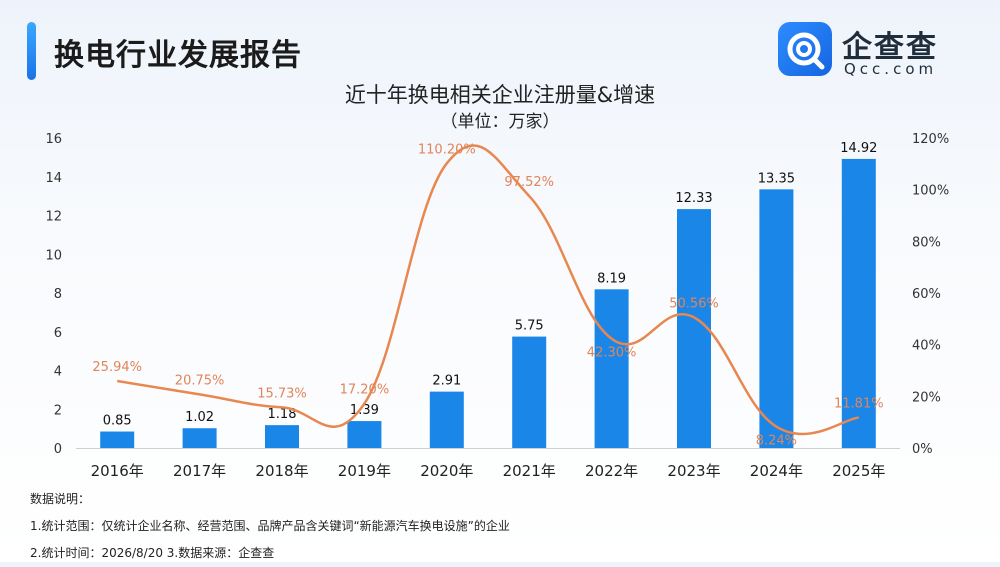 Image resolution: width=1000 pixels, height=567 pixels. I want to click on x-tick-label: 2020年, so click(446, 471).